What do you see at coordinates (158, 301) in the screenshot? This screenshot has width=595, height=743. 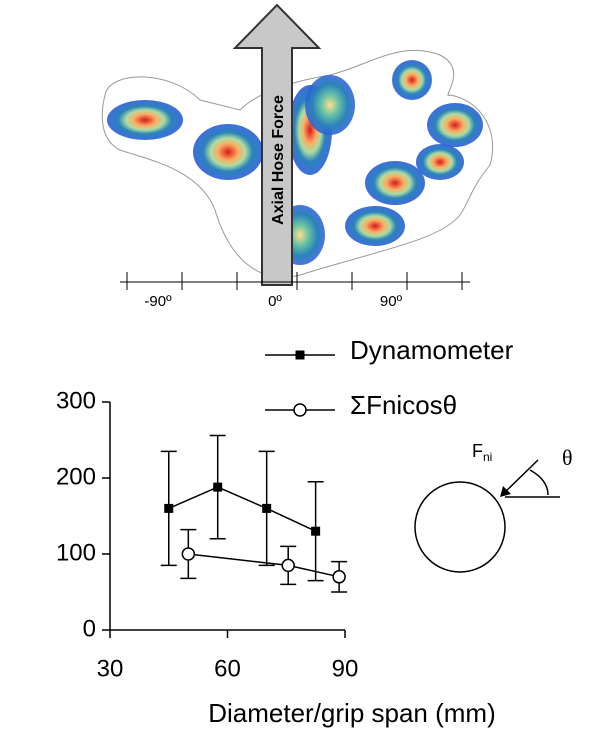 I see `angle-label: -90º` at bounding box center [158, 301].